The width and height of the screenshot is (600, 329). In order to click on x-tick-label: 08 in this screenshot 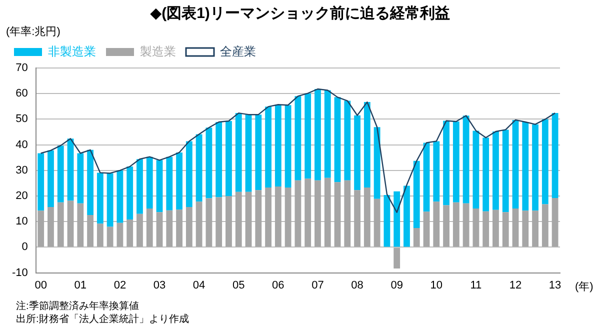, I will do `click(357, 285)`.